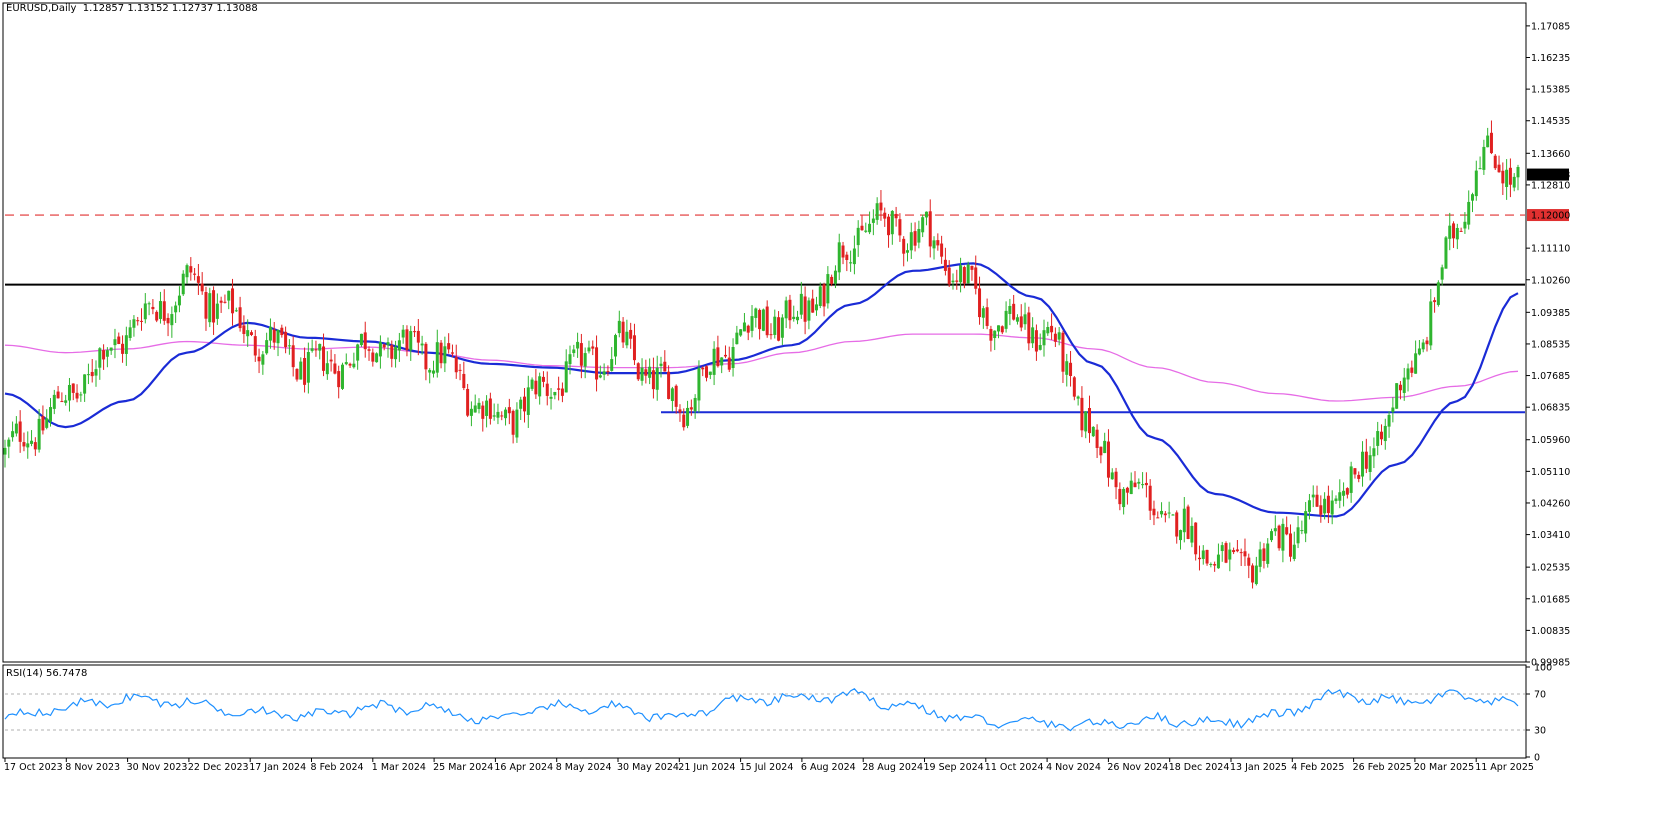 This screenshot has width=1655, height=817. What do you see at coordinates (1550, 280) in the screenshot?
I see `price-tick-label: 1.10260` at bounding box center [1550, 280].